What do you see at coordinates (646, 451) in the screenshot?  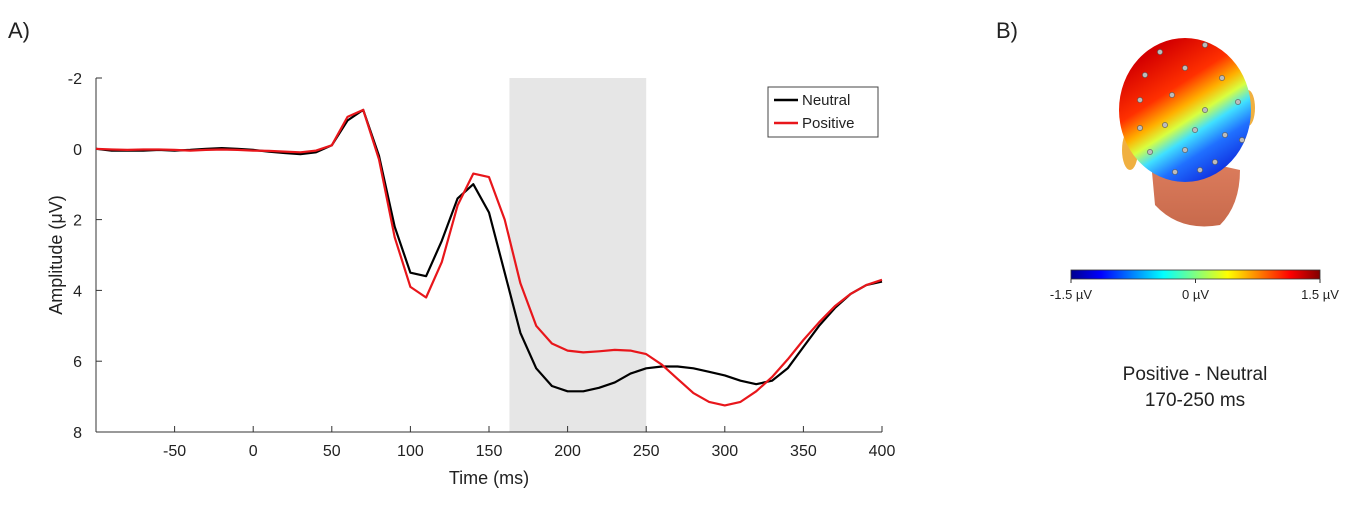 I see `x-tick-label: 250` at bounding box center [646, 451].